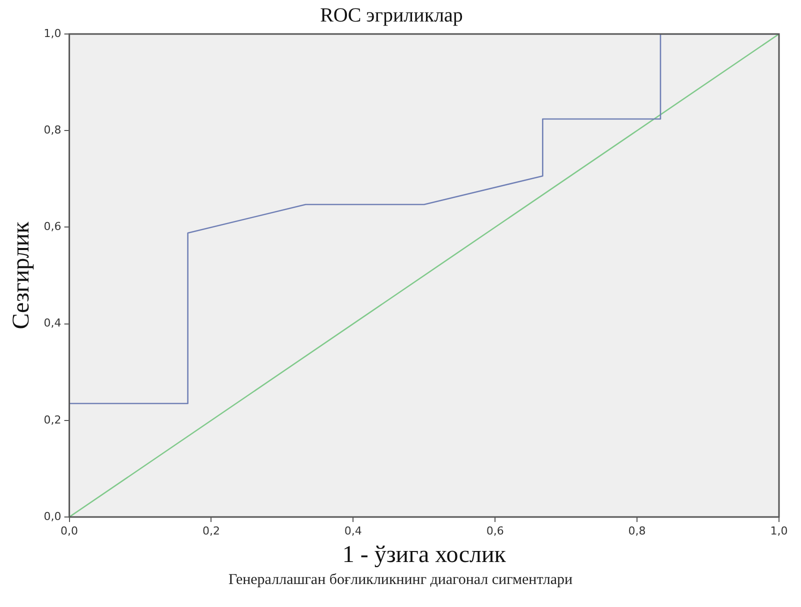  I want to click on text: Генераллашган боғликликнинг диагонал сигментлари, so click(400, 580).